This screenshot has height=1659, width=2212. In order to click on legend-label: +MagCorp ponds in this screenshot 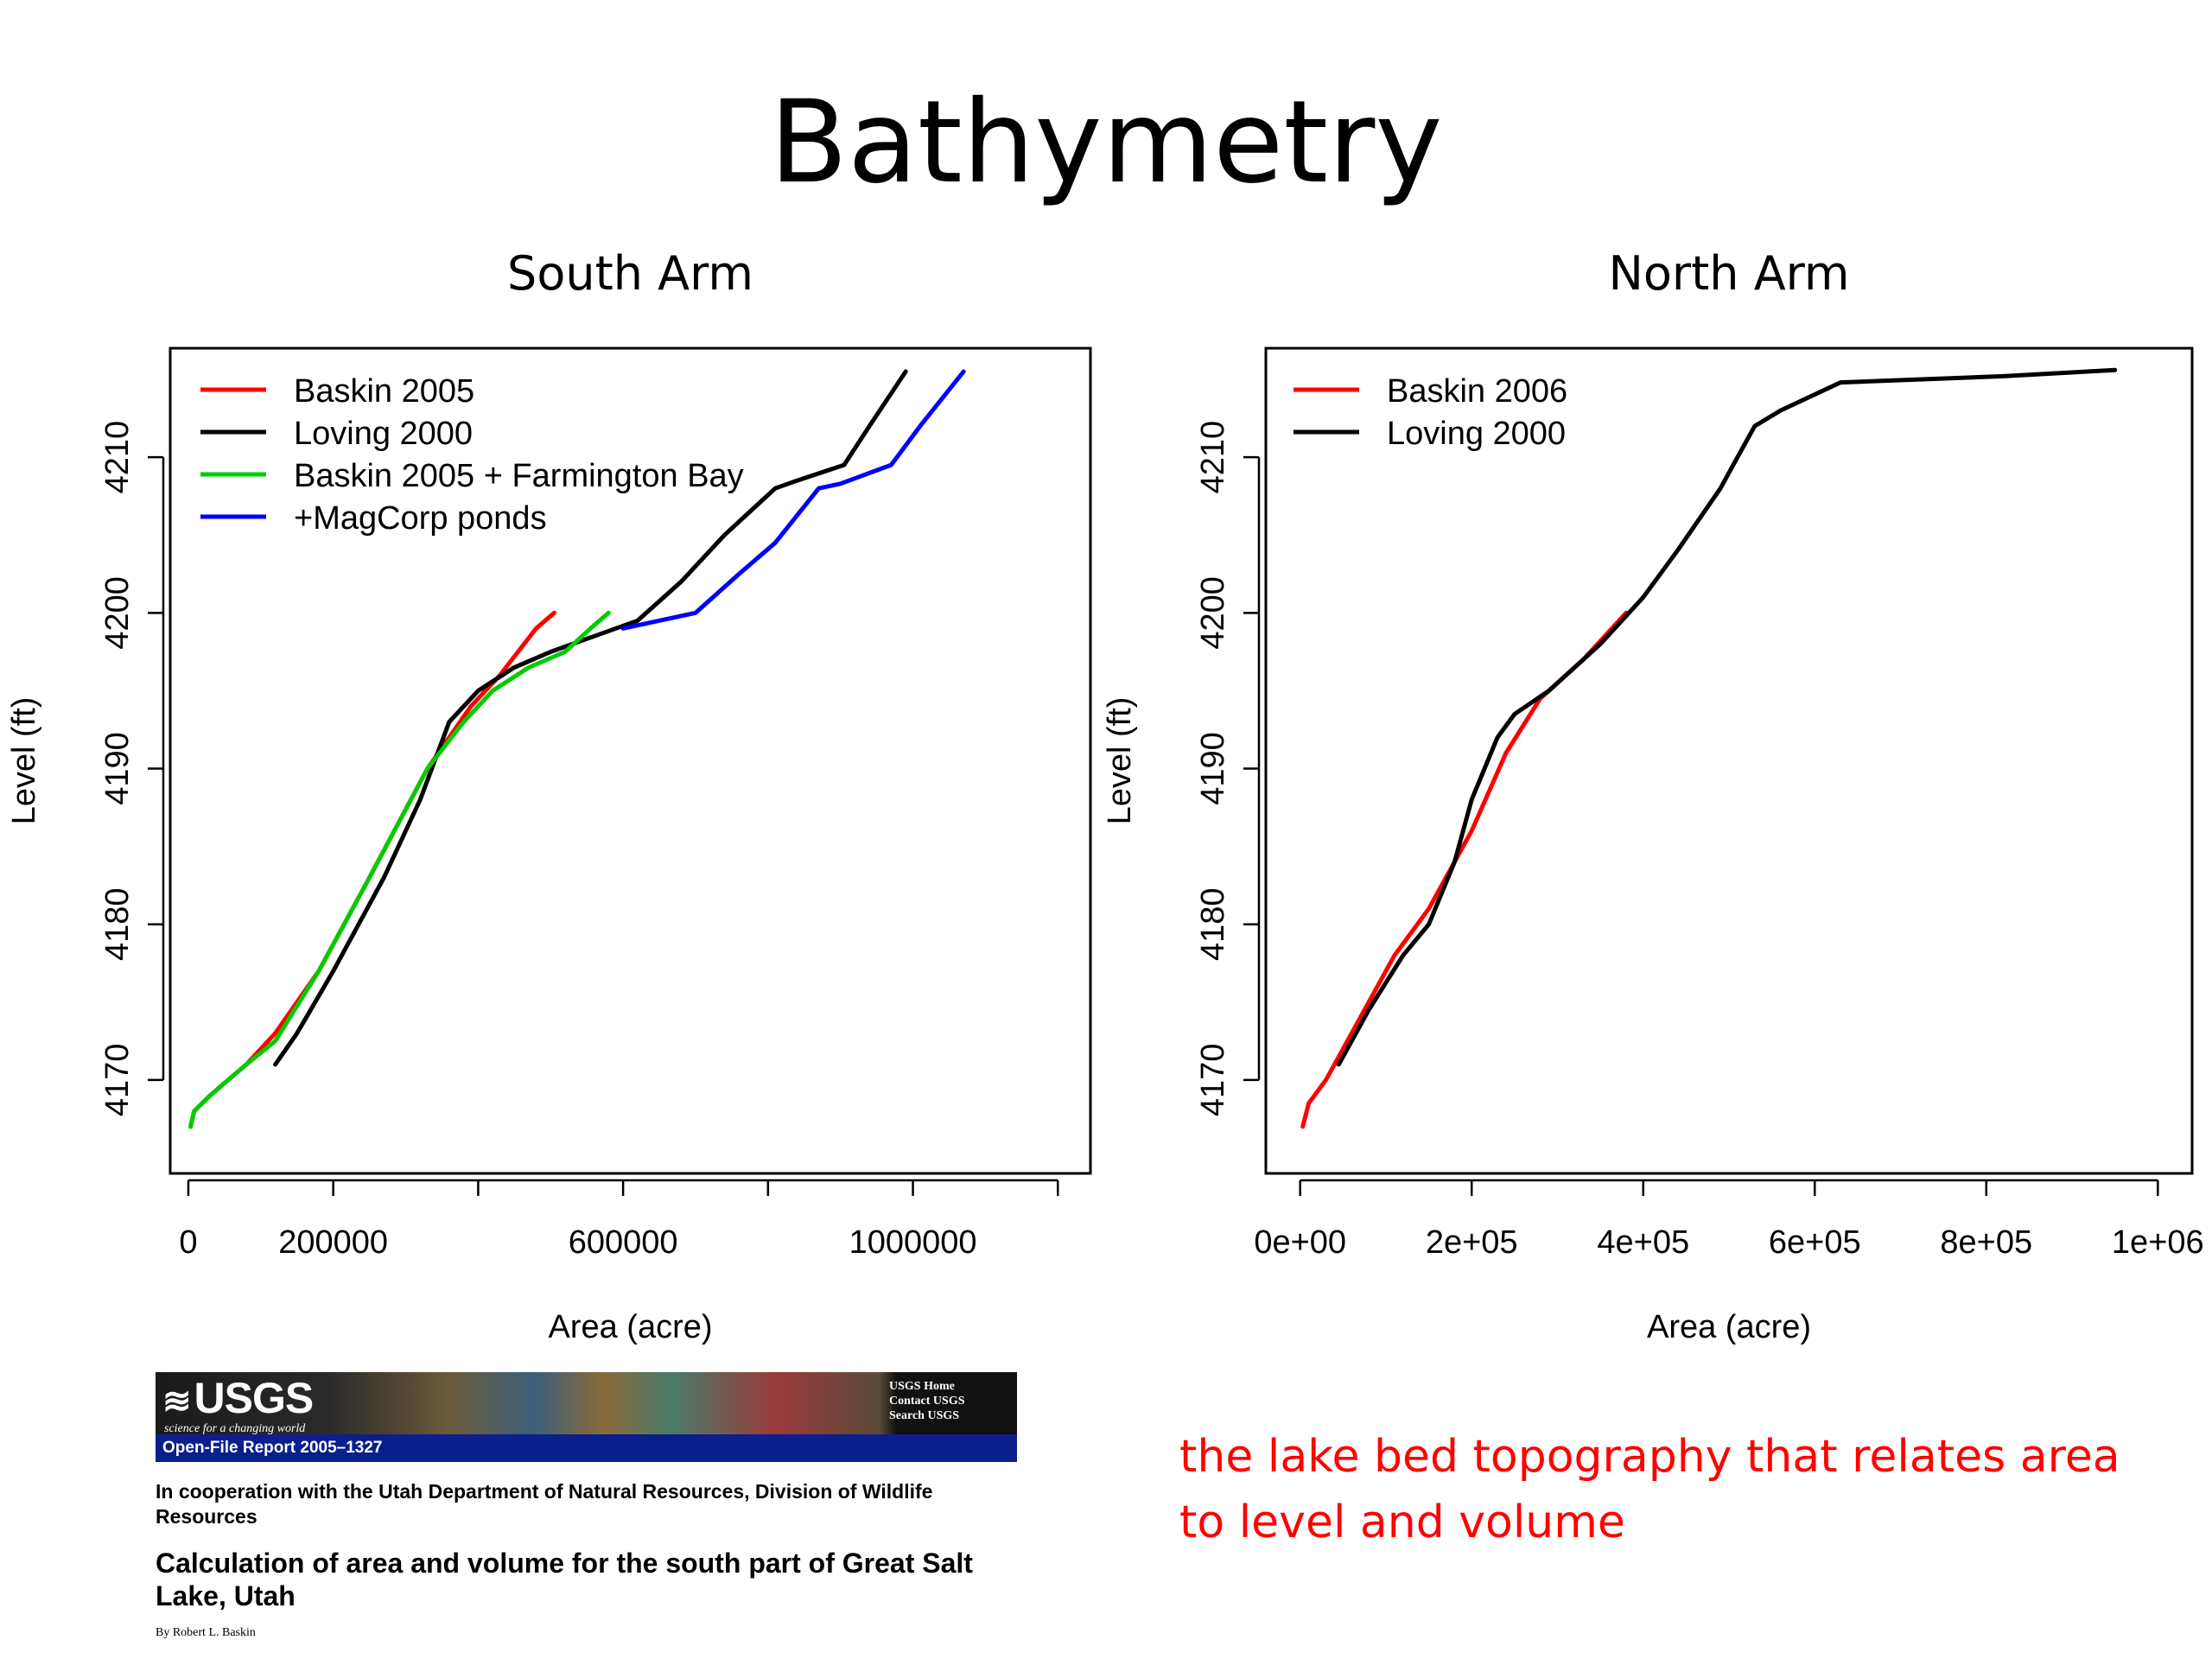, I will do `click(420, 518)`.